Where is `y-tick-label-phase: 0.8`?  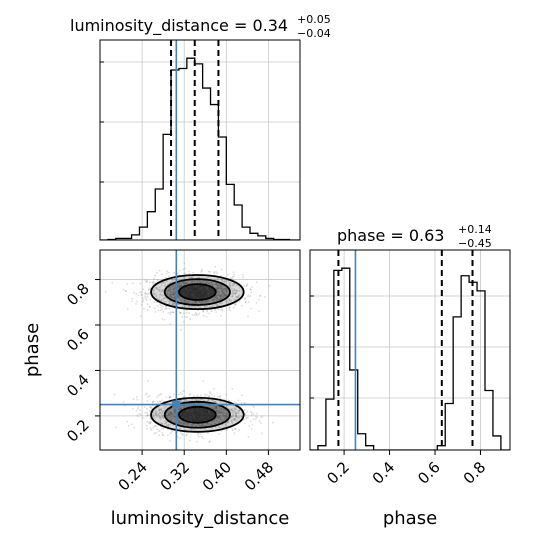 y-tick-label-phase: 0.8 is located at coordinates (78, 295).